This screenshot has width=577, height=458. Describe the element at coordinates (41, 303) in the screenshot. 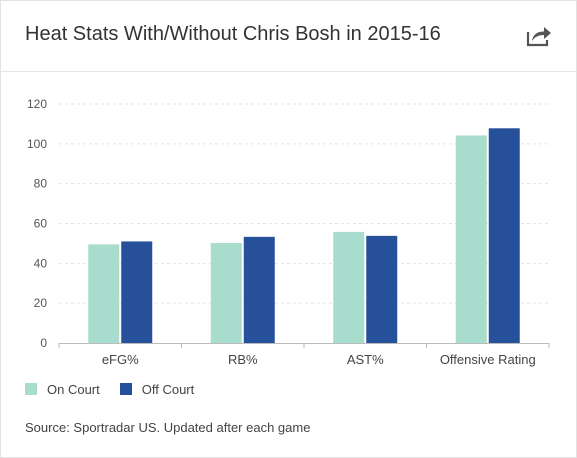

I see `y-tick-label: 20` at that location.